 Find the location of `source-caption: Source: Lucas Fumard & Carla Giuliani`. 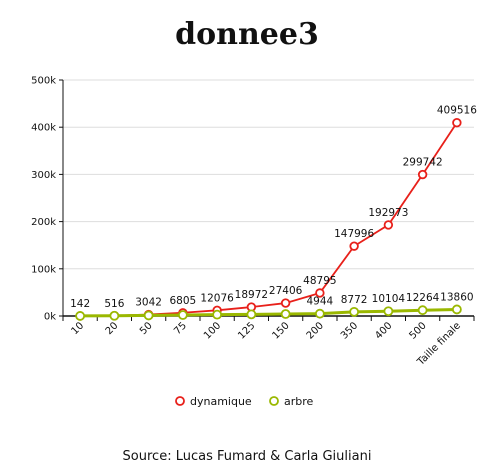

source-caption: Source: Lucas Fumard & Carla Giuliani is located at coordinates (247, 456).